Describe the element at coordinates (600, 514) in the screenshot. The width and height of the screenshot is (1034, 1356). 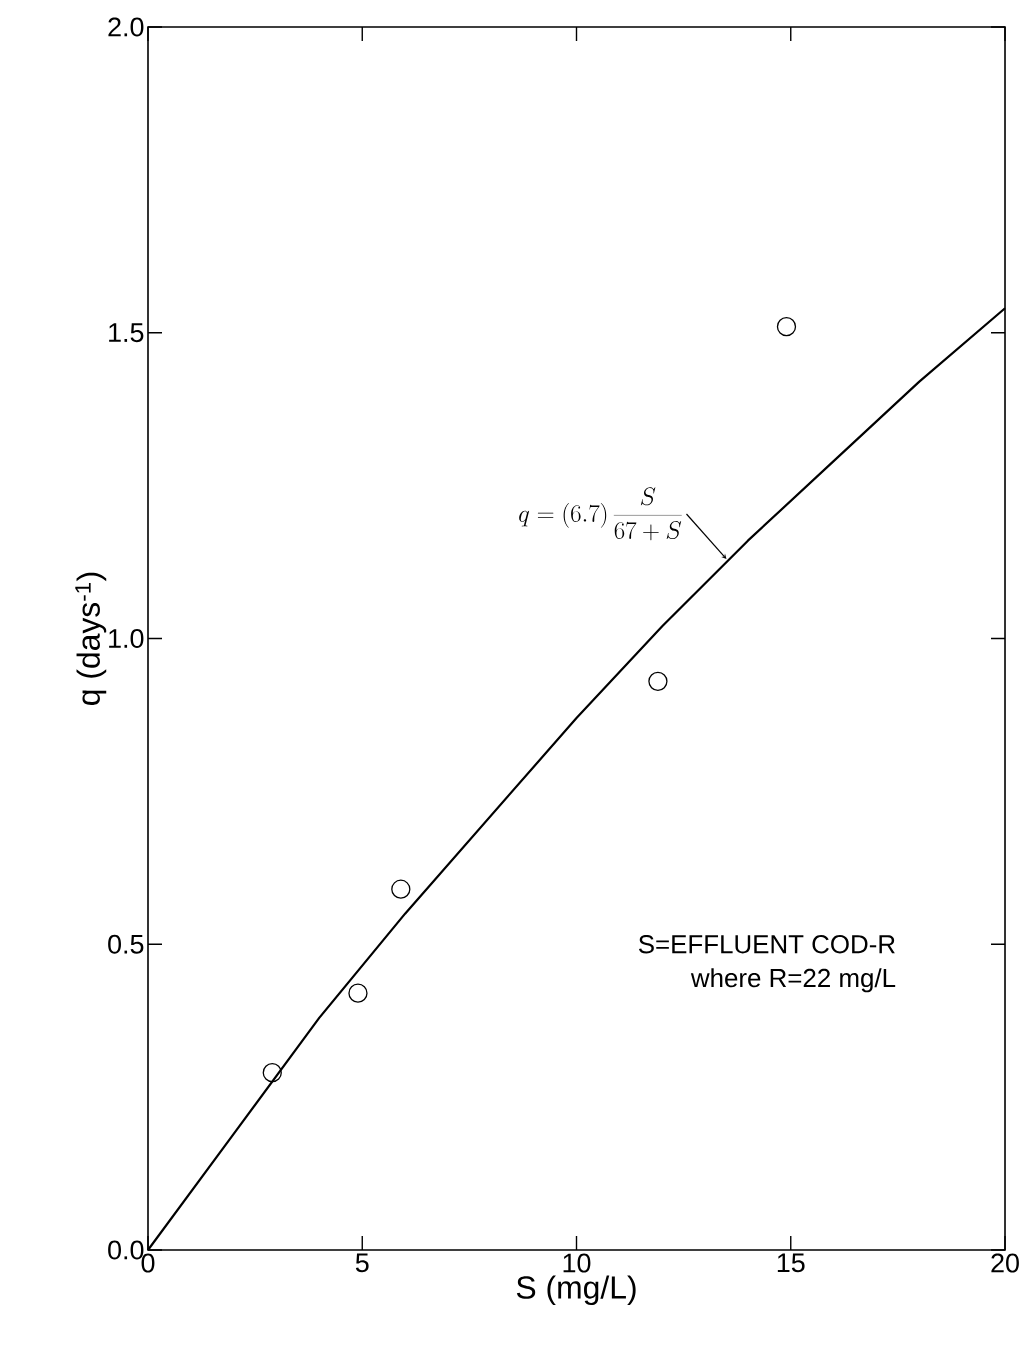
I see `annotation: $q=(6.7)\,\frac{S}{67+S}$` at that location.